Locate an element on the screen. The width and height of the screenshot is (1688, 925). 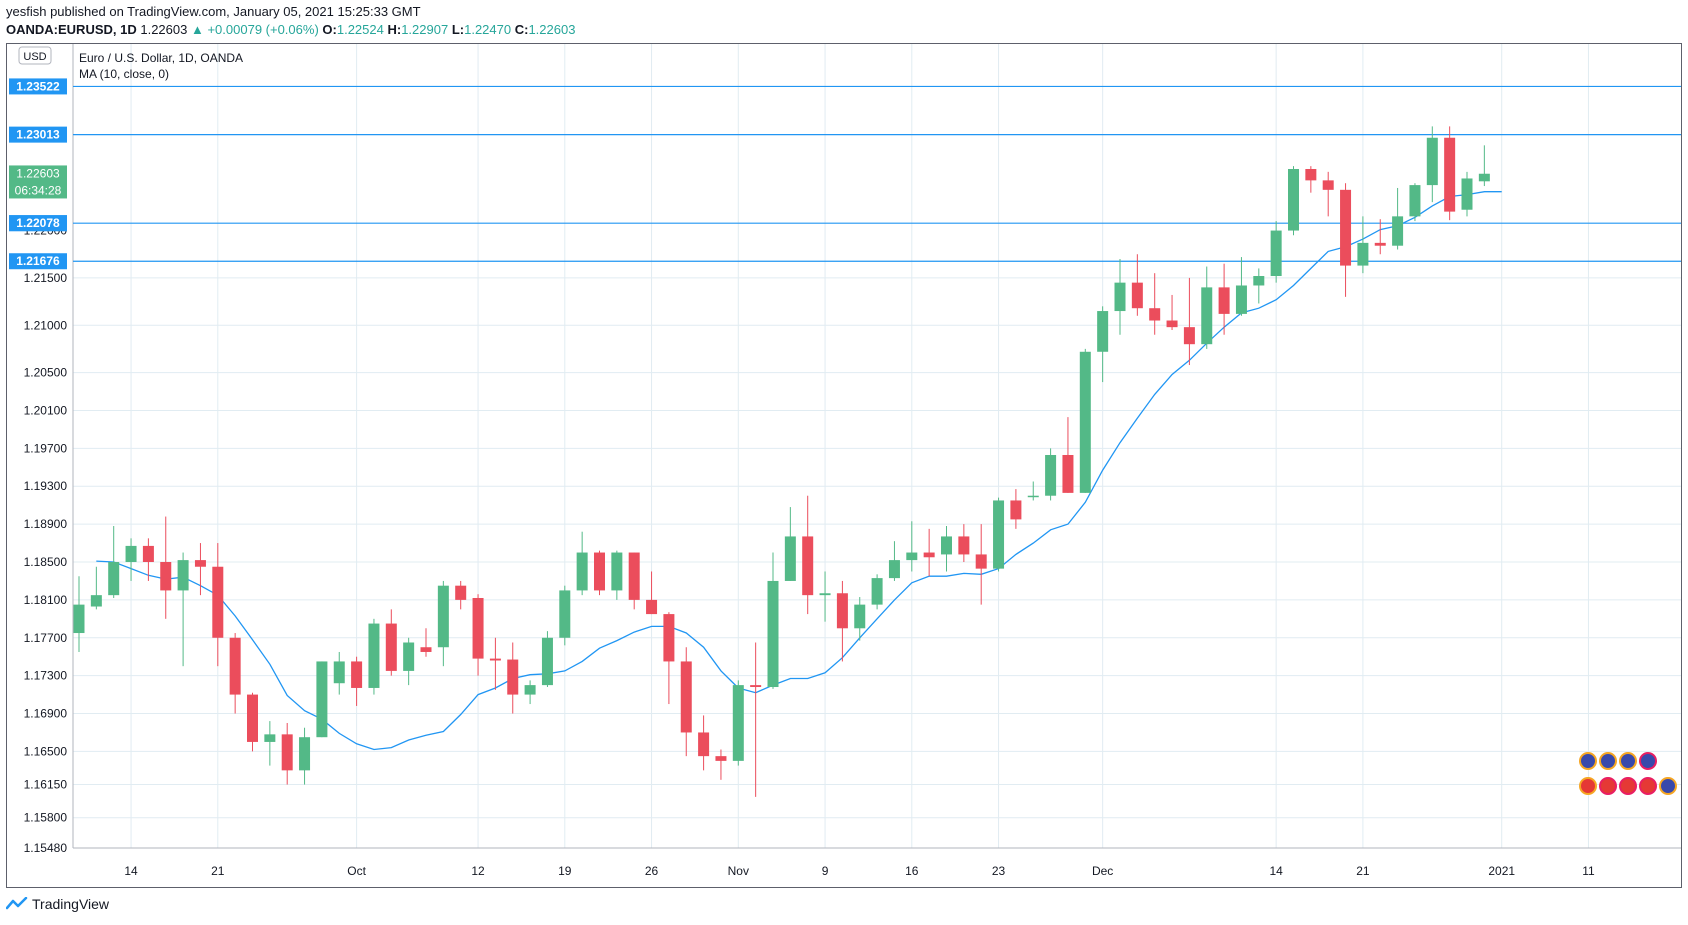
y-tick-label: 1.20500 is located at coordinates (46, 373).